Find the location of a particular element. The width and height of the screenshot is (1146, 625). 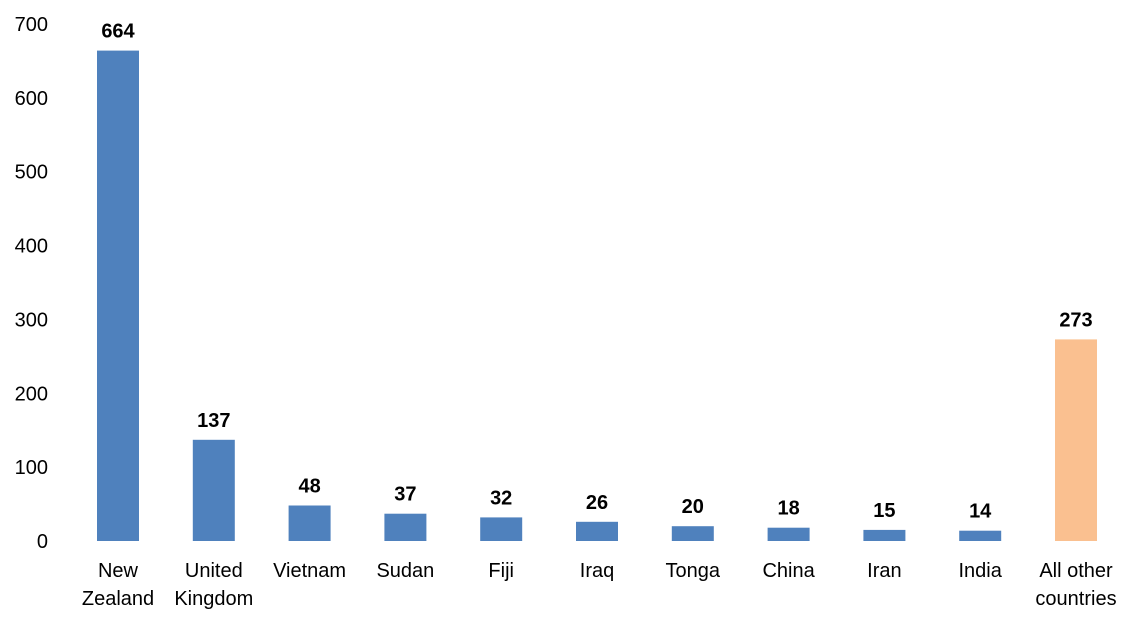

category-label: Iran is located at coordinates (884, 571).